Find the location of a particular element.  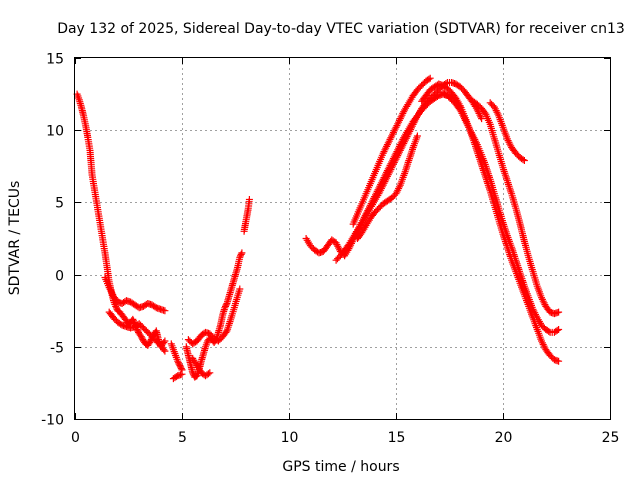

x-tick-label: 0 is located at coordinates (75, 438).